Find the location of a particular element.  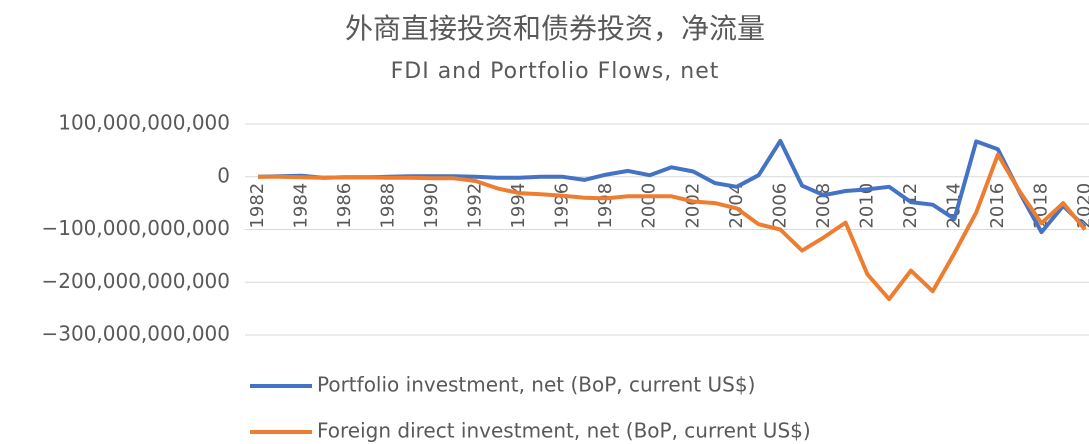

x-tick-label: 1984 is located at coordinates (301, 206).